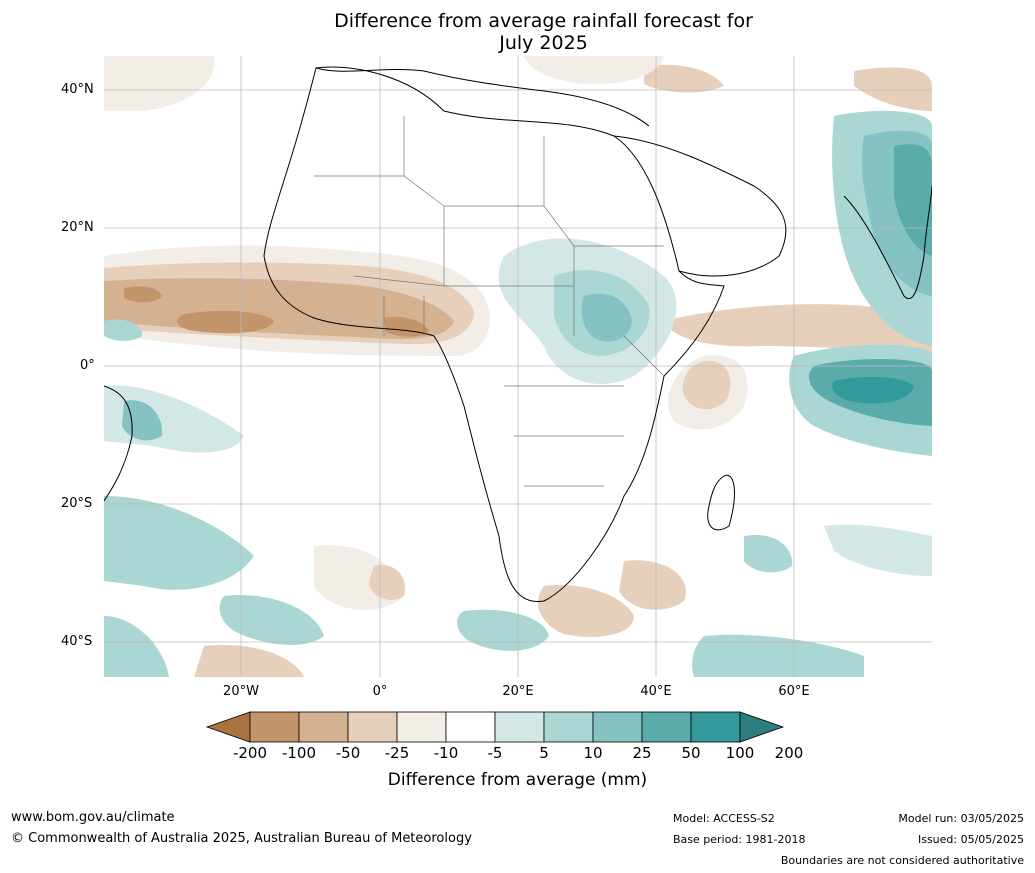 The width and height of the screenshot is (1035, 873). What do you see at coordinates (691, 753) in the screenshot?
I see `colorbar-tick-label: 50` at bounding box center [691, 753].